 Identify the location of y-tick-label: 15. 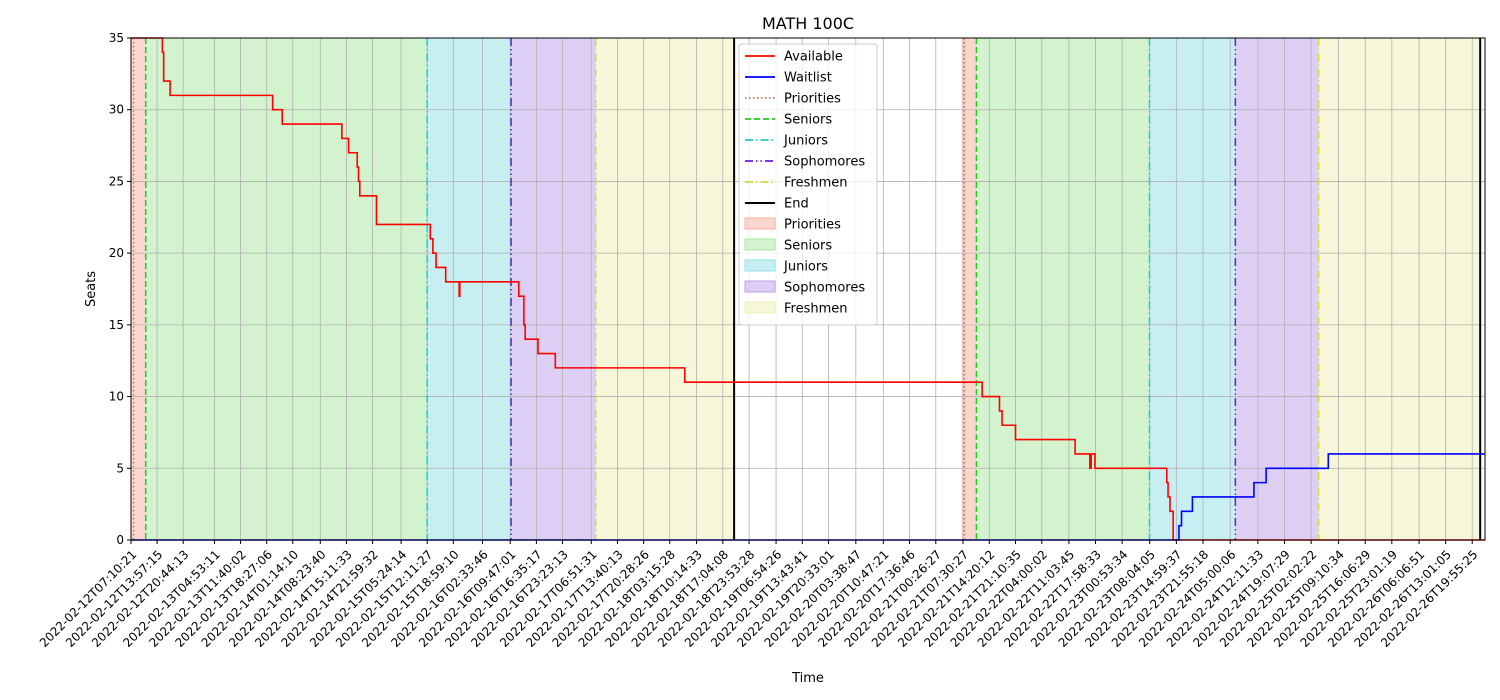
(116, 325).